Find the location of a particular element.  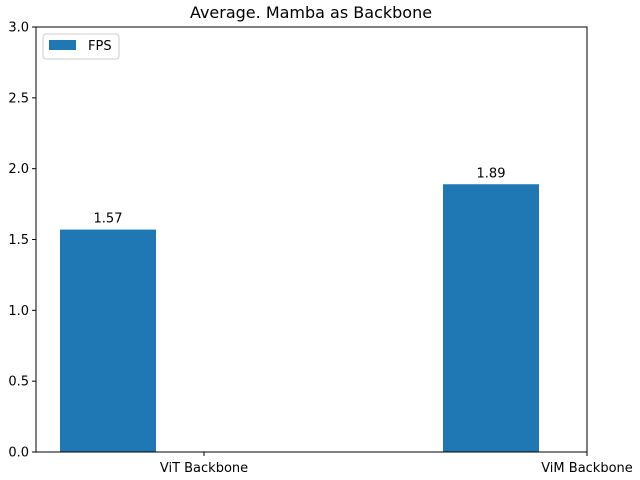

y-tick-label: 1.0 is located at coordinates (18, 311).